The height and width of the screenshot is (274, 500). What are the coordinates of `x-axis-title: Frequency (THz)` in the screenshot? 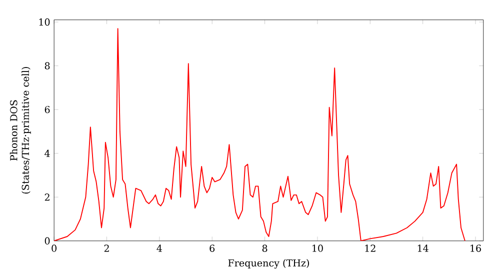 It's located at (268, 263).